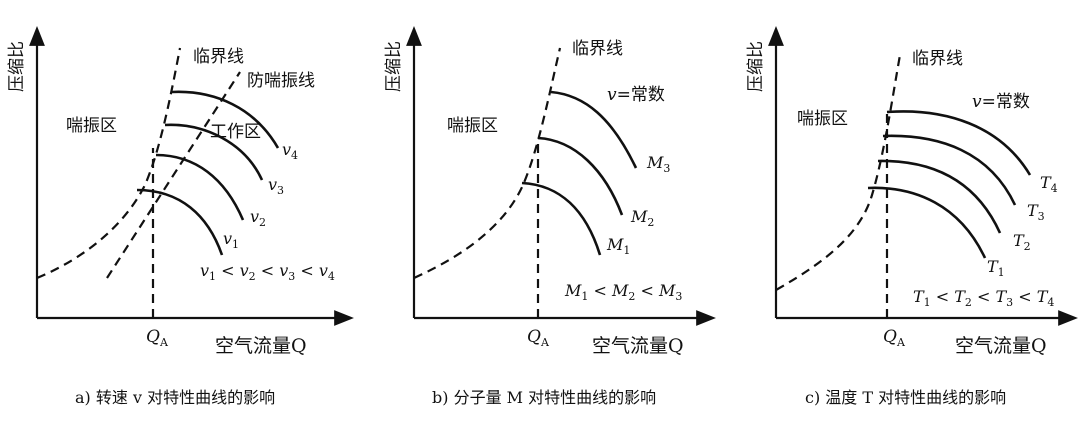 This screenshot has height=422, width=1080. I want to click on panel-a-surge-zone-label: 喘振区, so click(91, 126).